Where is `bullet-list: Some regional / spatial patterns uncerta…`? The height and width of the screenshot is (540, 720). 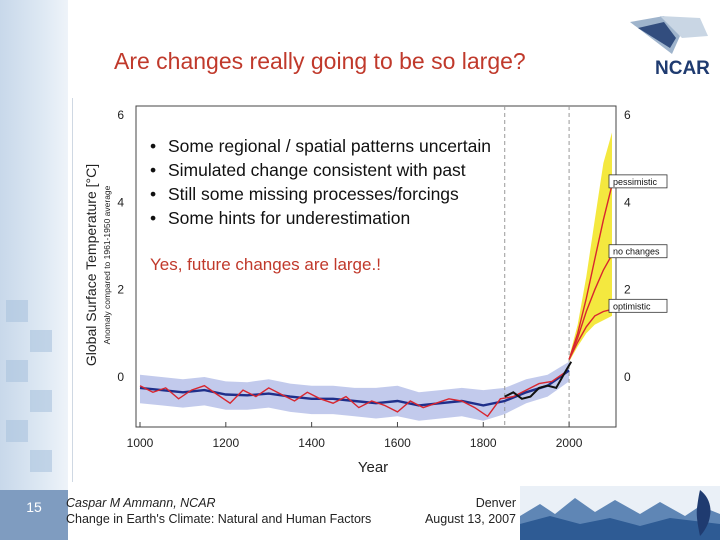 bullet-list: Some regional / spatial patterns uncerta… is located at coordinates (319, 182).